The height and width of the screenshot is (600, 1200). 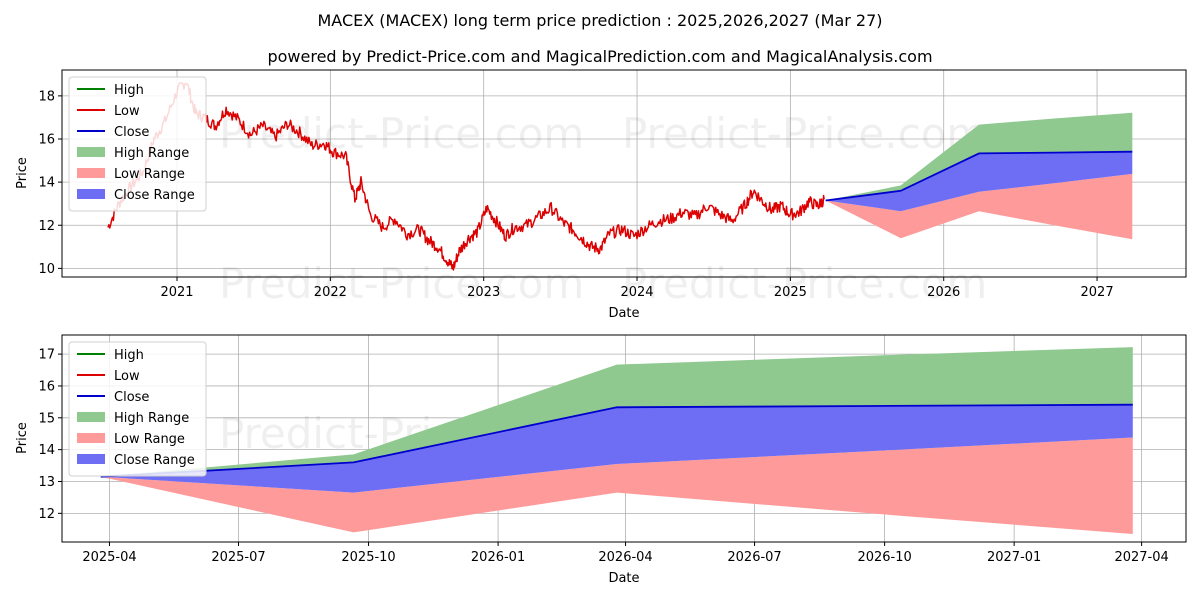 What do you see at coordinates (46, 96) in the screenshot?
I see `y-tick-label: 18` at bounding box center [46, 96].